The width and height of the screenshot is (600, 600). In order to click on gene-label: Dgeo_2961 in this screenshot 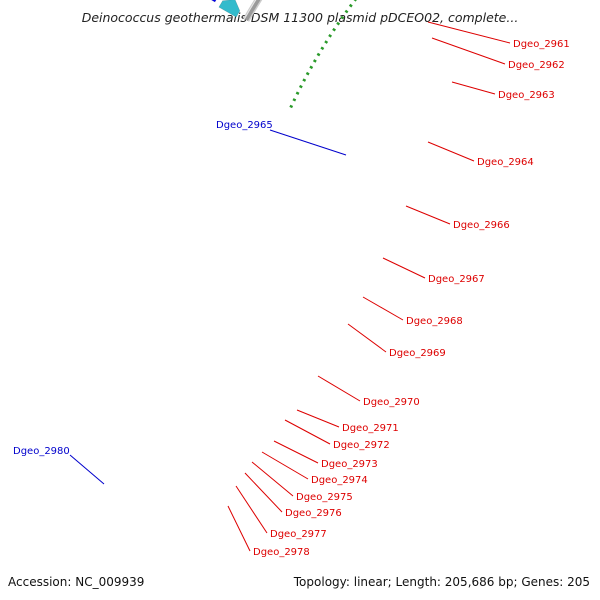, I will do `click(541, 44)`.